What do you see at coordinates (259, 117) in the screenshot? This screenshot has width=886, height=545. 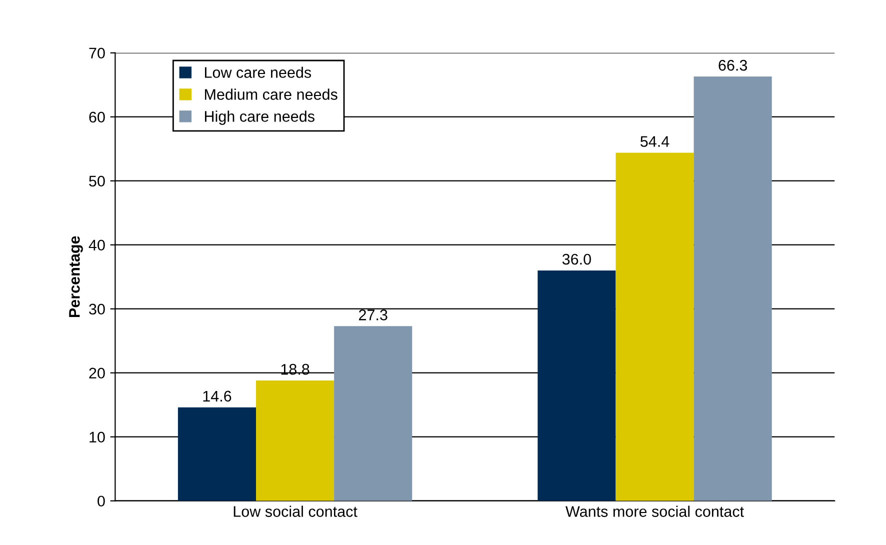 I see `legend-label: High care needs` at bounding box center [259, 117].